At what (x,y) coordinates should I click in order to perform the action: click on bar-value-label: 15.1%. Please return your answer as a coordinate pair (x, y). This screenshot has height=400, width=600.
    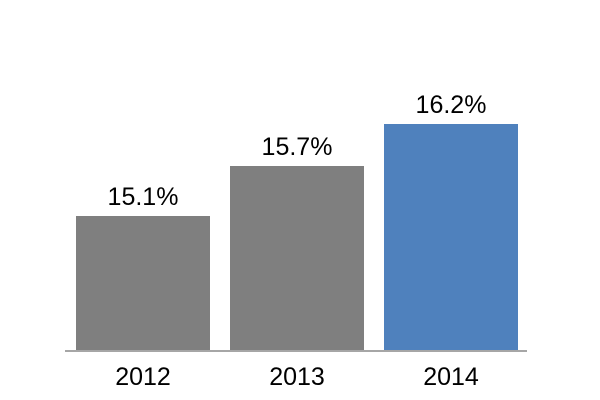
    Looking at the image, I should click on (143, 197).